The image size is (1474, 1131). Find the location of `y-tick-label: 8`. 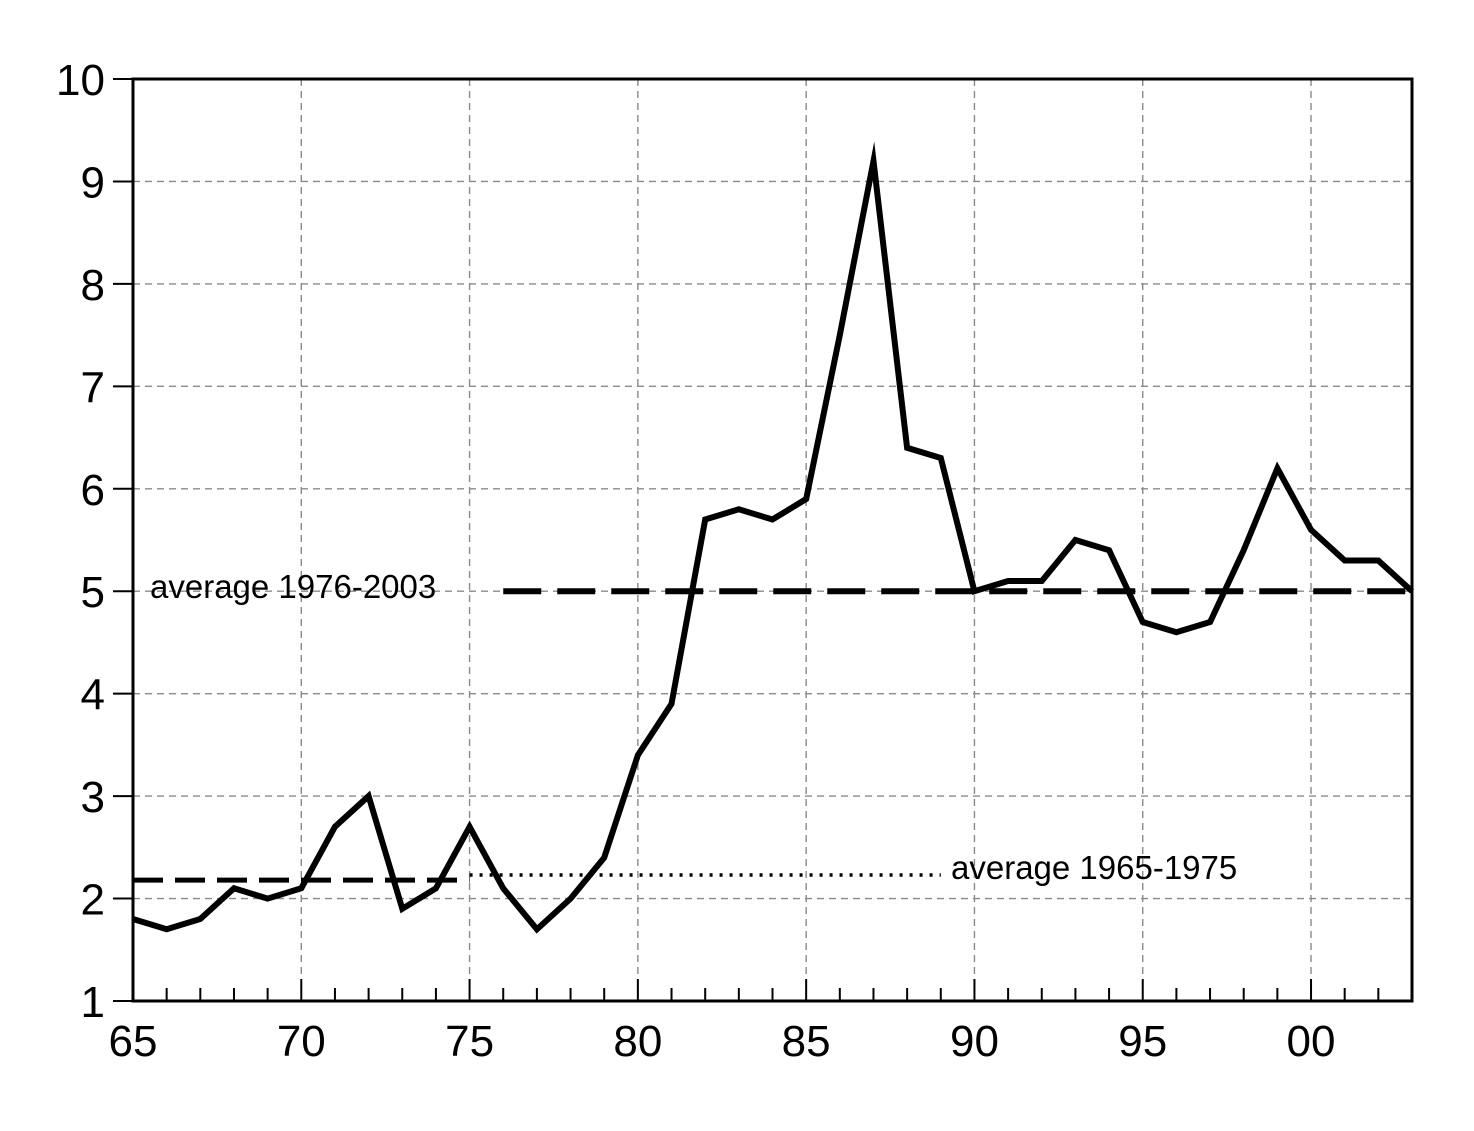

y-tick-label: 8 is located at coordinates (93, 285).